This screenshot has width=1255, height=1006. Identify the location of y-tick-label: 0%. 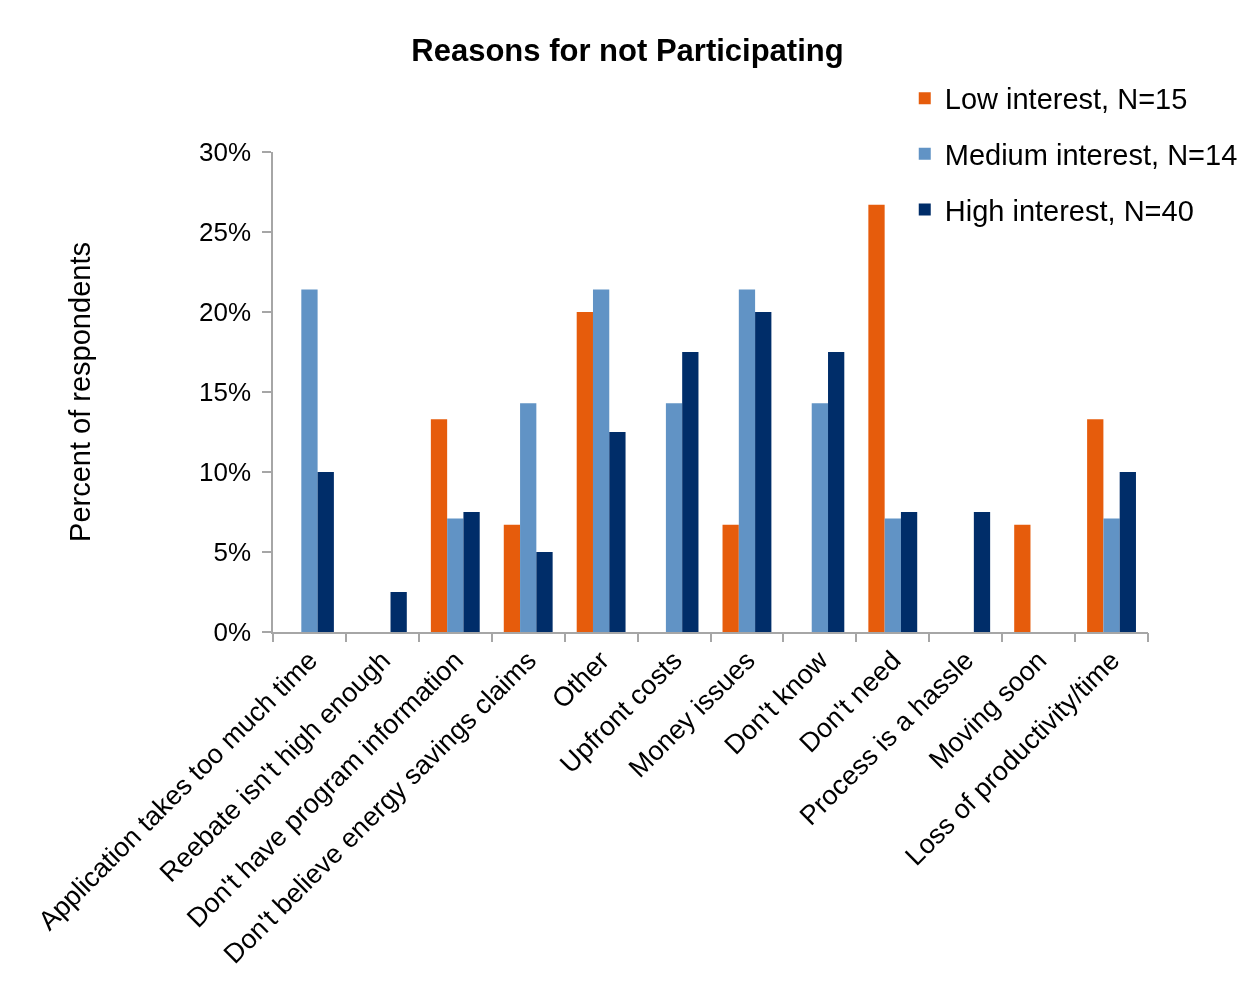
(232, 632).